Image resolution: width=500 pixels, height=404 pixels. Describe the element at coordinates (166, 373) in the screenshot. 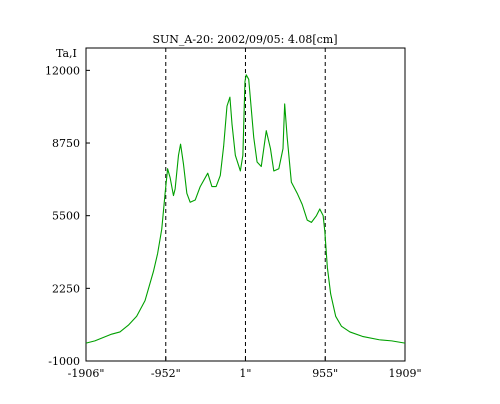

I see `x-tick-label: -952"` at that location.